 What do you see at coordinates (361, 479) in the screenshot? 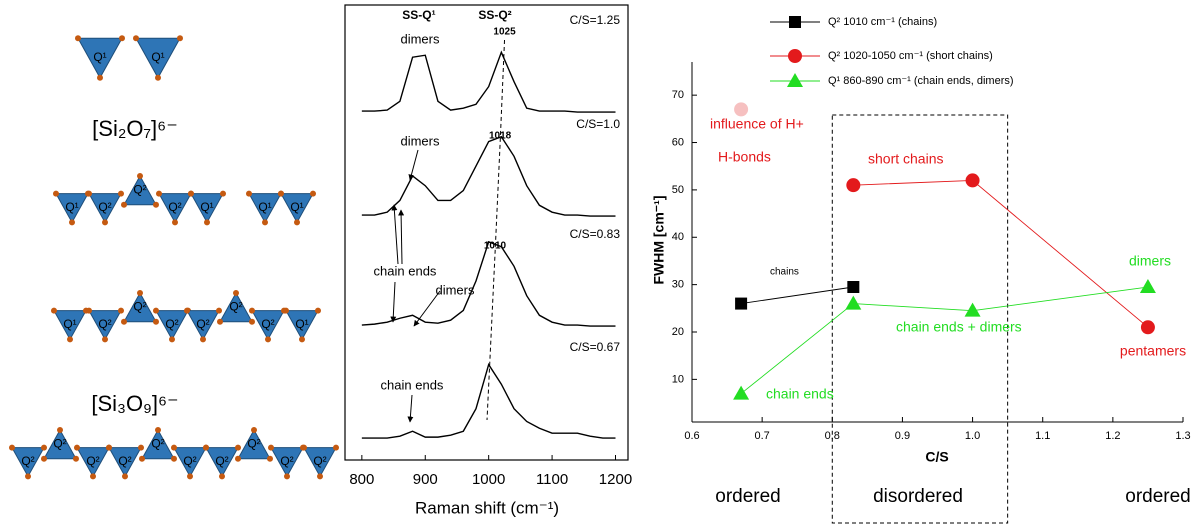
I see `x-tick-label: 800` at bounding box center [361, 479].